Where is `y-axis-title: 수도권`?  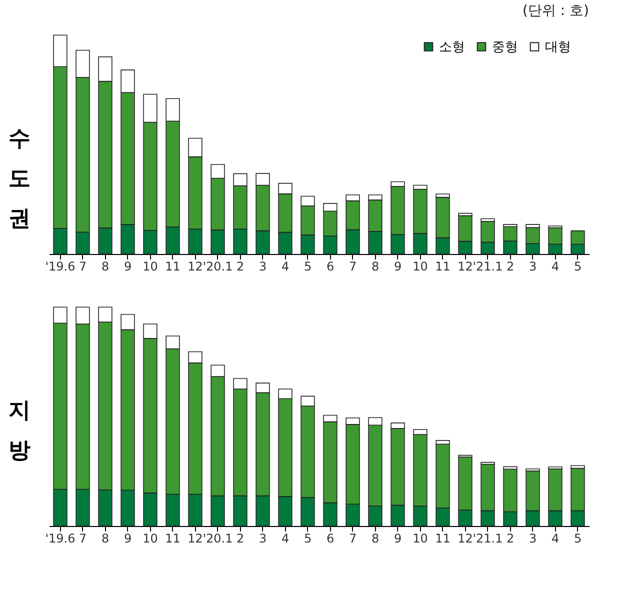
y-axis-title: 수도권 is located at coordinates (19, 179).